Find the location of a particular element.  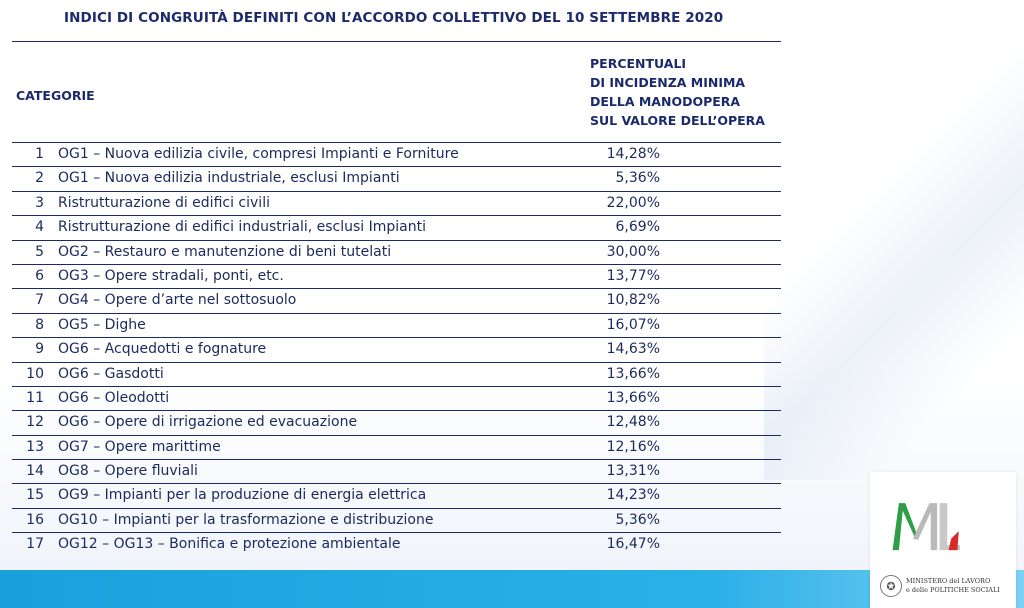

table-row: 14 OG8 – Opere fluviali 13,31% is located at coordinates (396, 471).